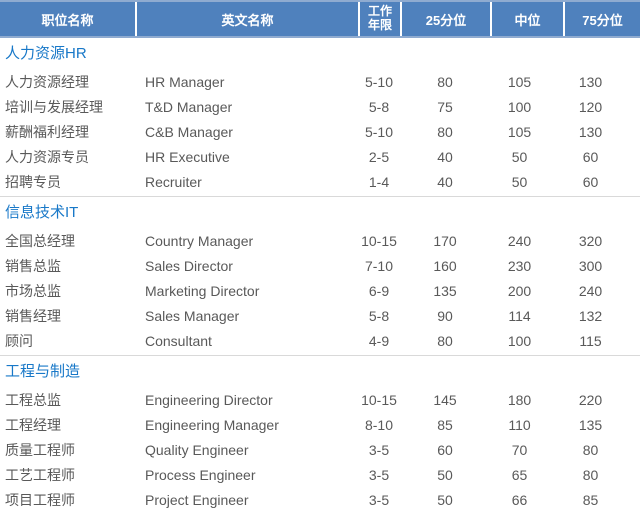 The image size is (640, 513). I want to click on cell-p75: 300, so click(590, 265).